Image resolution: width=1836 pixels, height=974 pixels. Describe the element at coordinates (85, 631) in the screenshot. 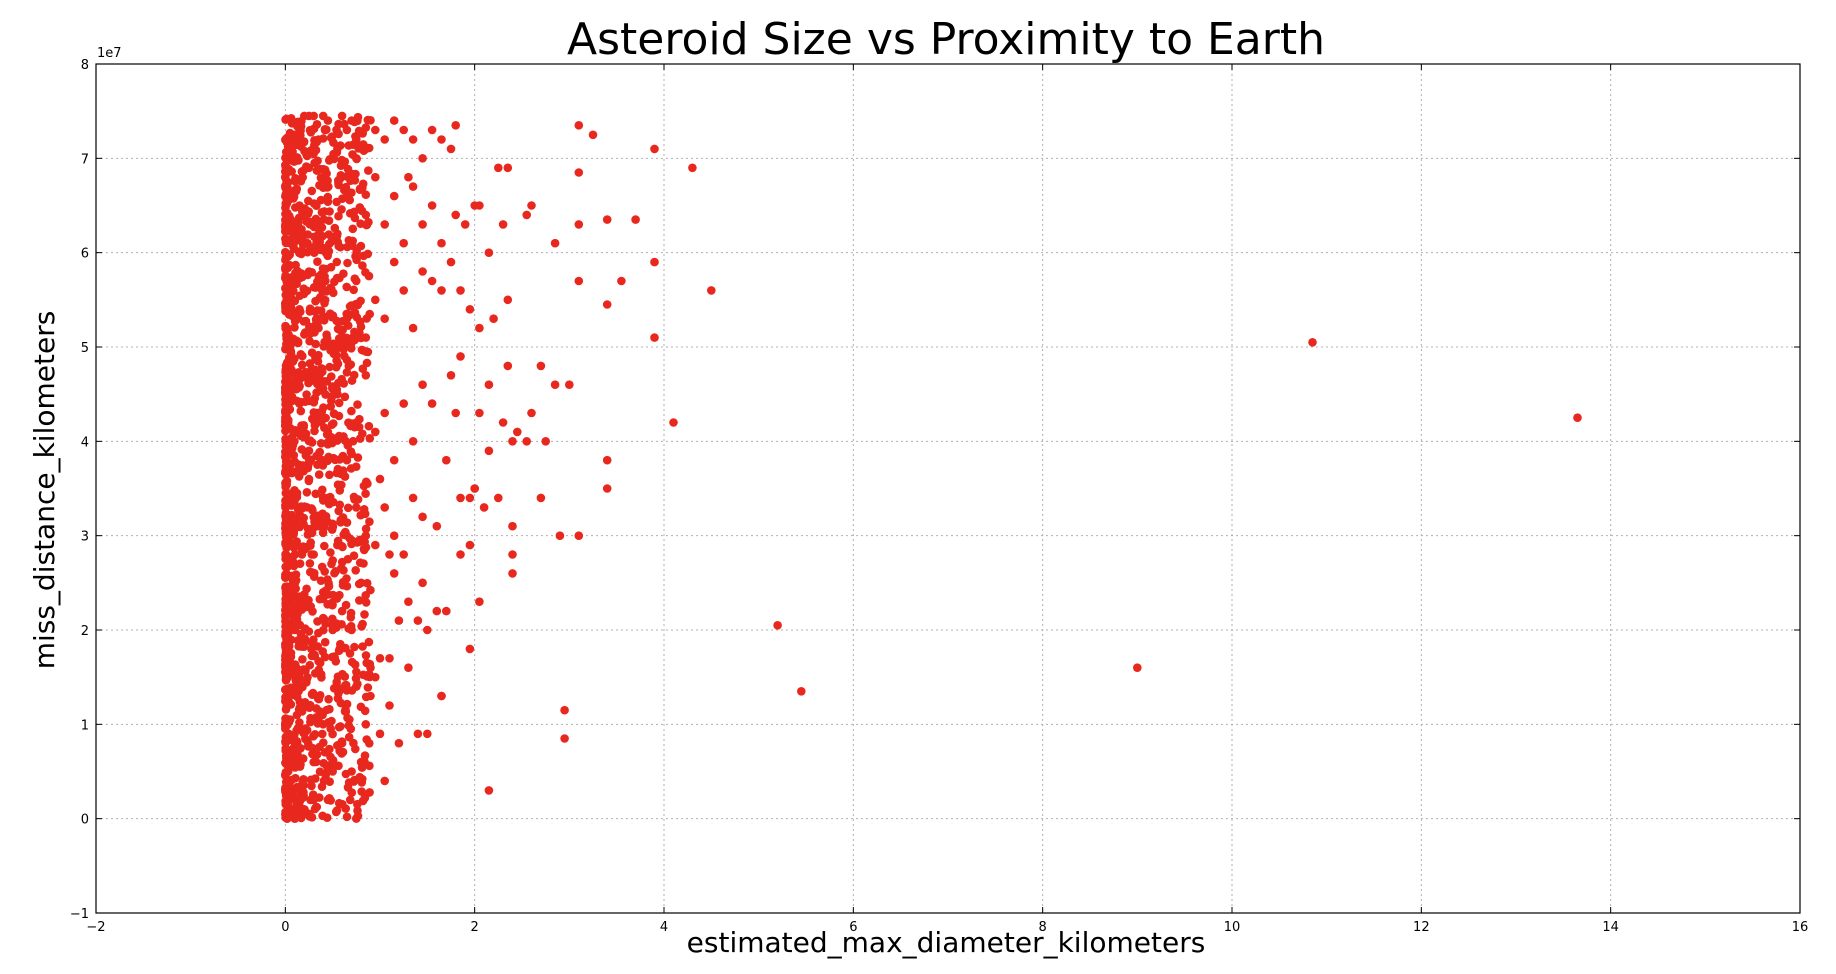

I see `y-tick-label: 2` at that location.